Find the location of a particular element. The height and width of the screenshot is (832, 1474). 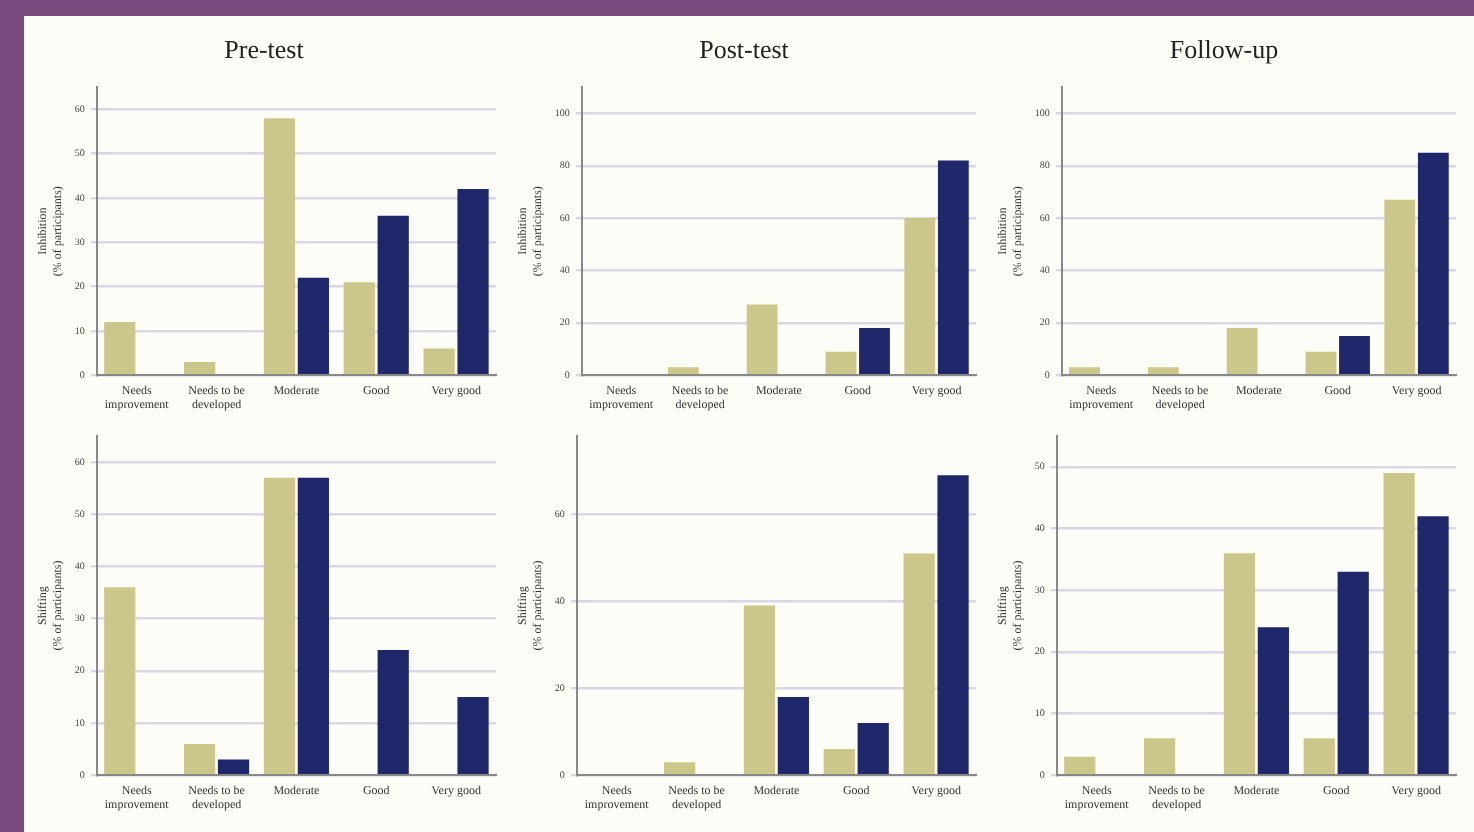

chart-title: Post-test is located at coordinates (744, 49).